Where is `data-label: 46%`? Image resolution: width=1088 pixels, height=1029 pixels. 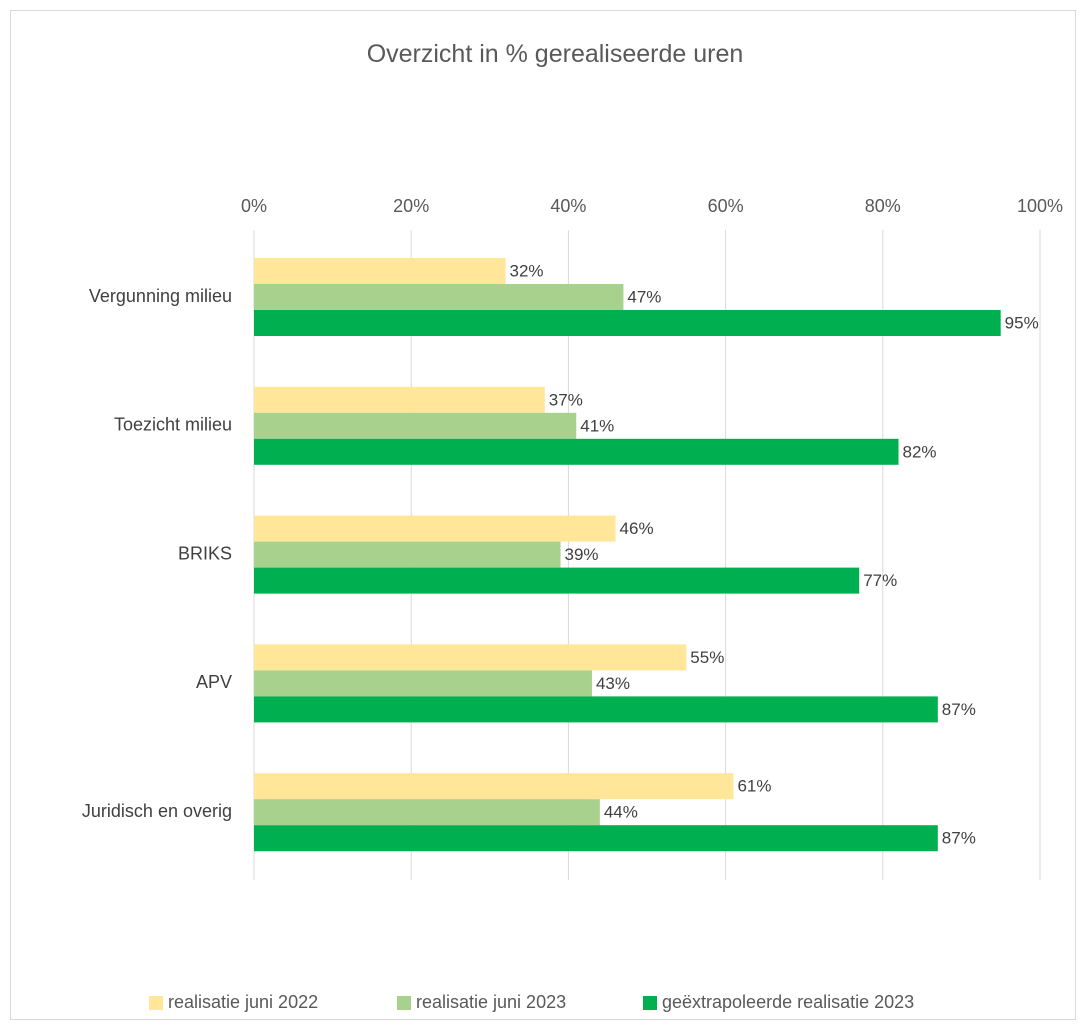 data-label: 46% is located at coordinates (637, 528).